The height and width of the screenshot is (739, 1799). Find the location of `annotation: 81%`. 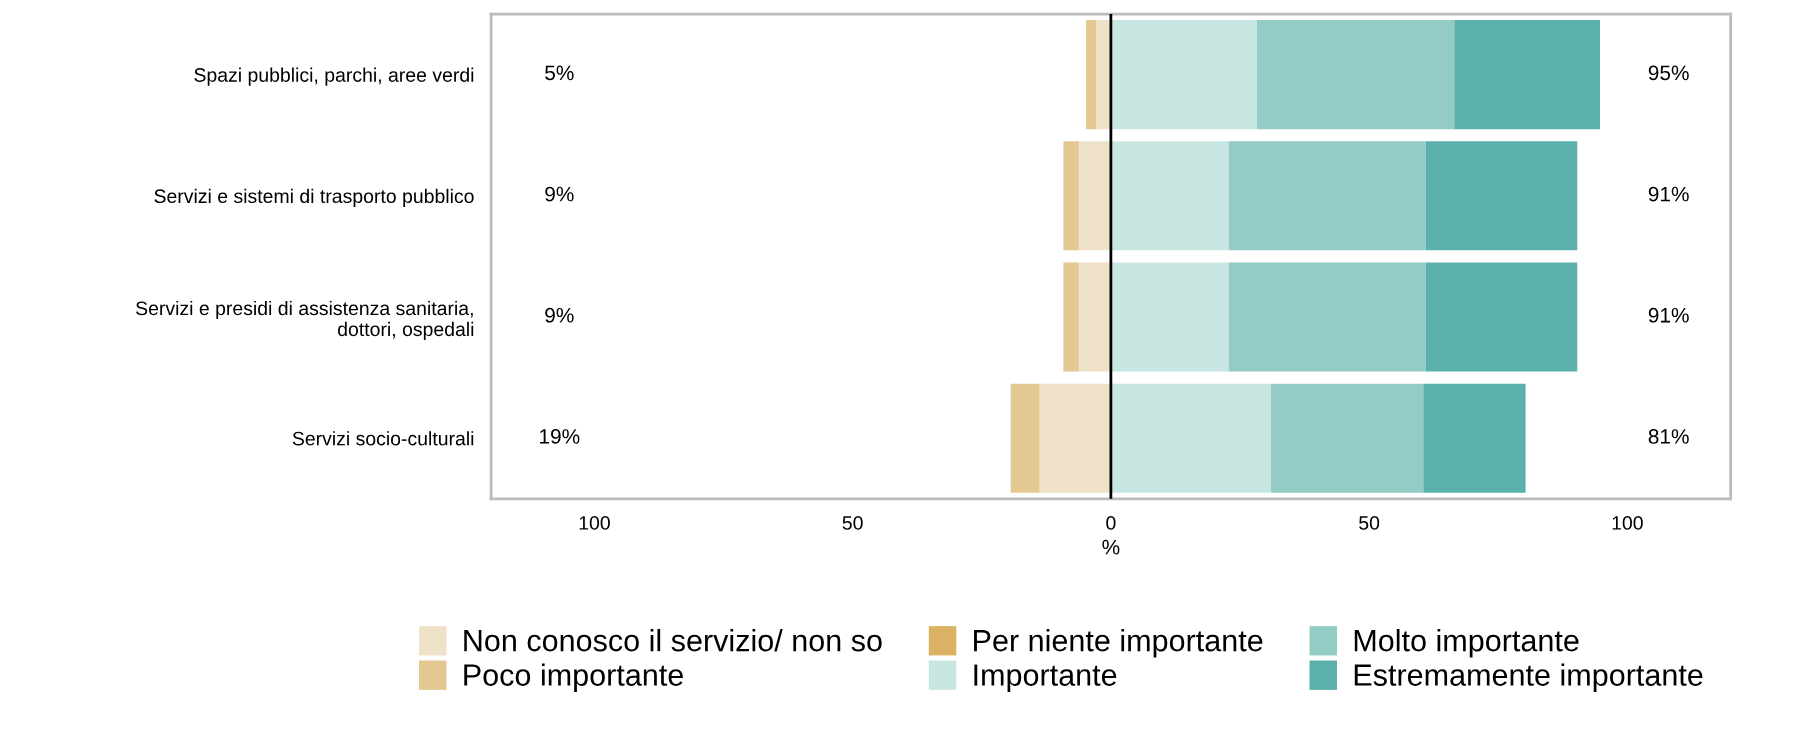

annotation: 81% is located at coordinates (1668, 436).